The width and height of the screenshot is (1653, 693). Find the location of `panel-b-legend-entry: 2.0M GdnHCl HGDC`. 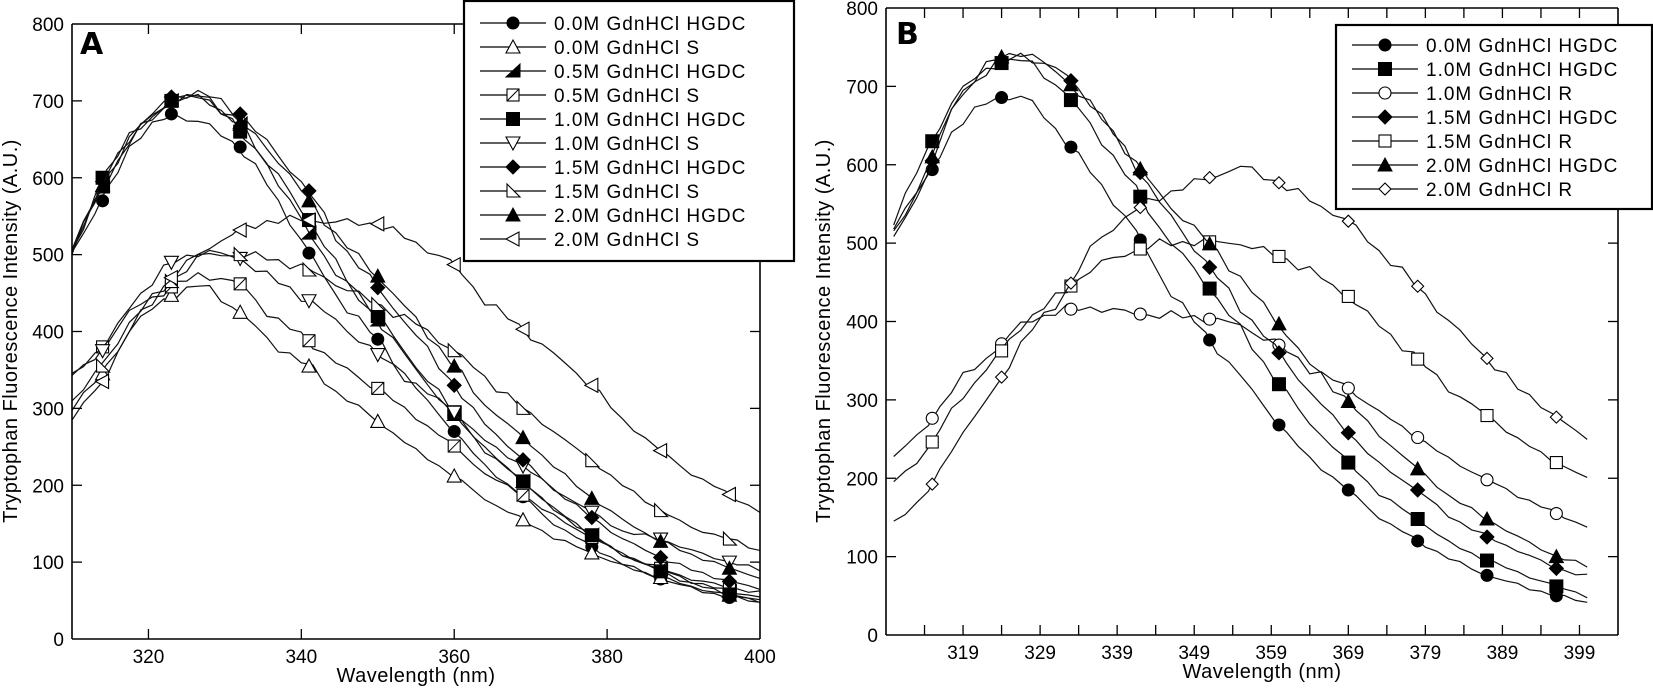

panel-b-legend-entry: 2.0M GdnHCl HGDC is located at coordinates (1522, 166).